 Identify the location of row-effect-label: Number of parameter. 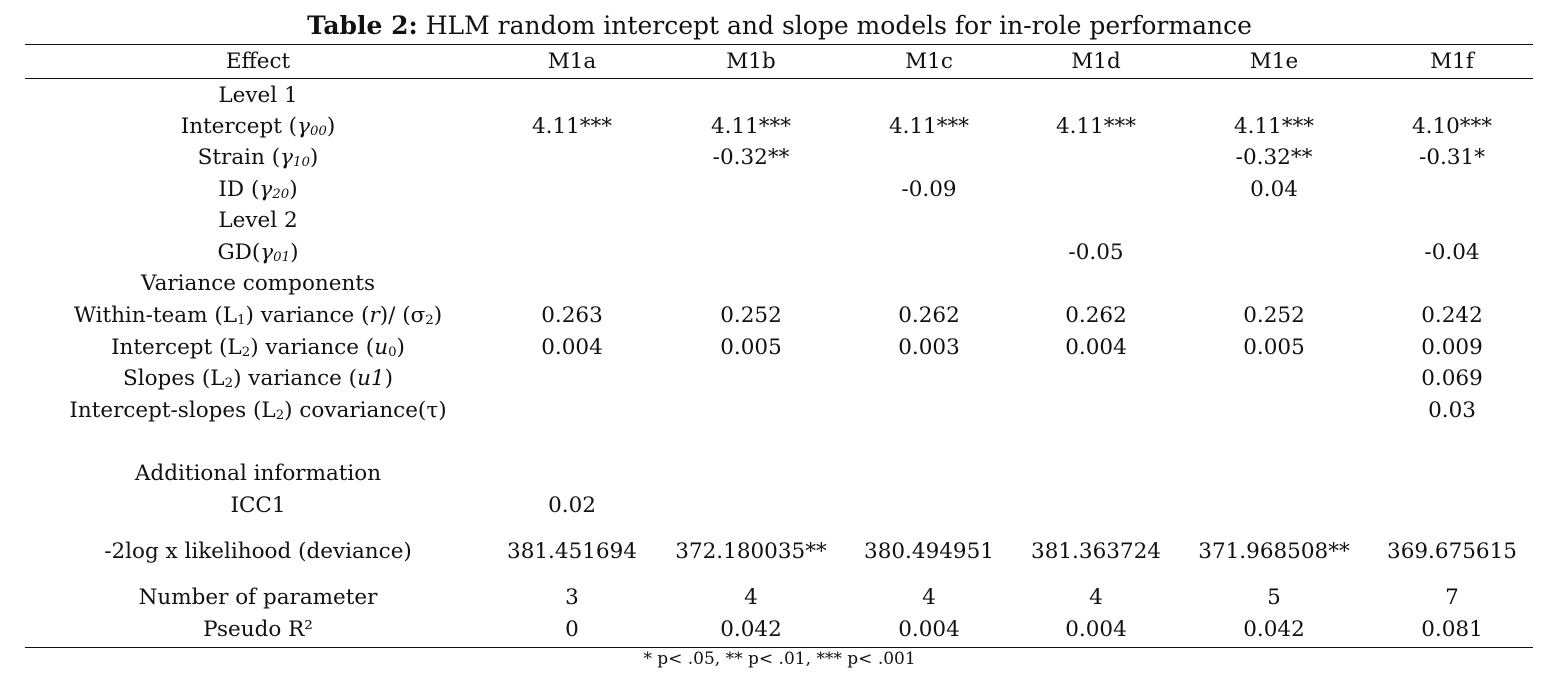
(258, 597).